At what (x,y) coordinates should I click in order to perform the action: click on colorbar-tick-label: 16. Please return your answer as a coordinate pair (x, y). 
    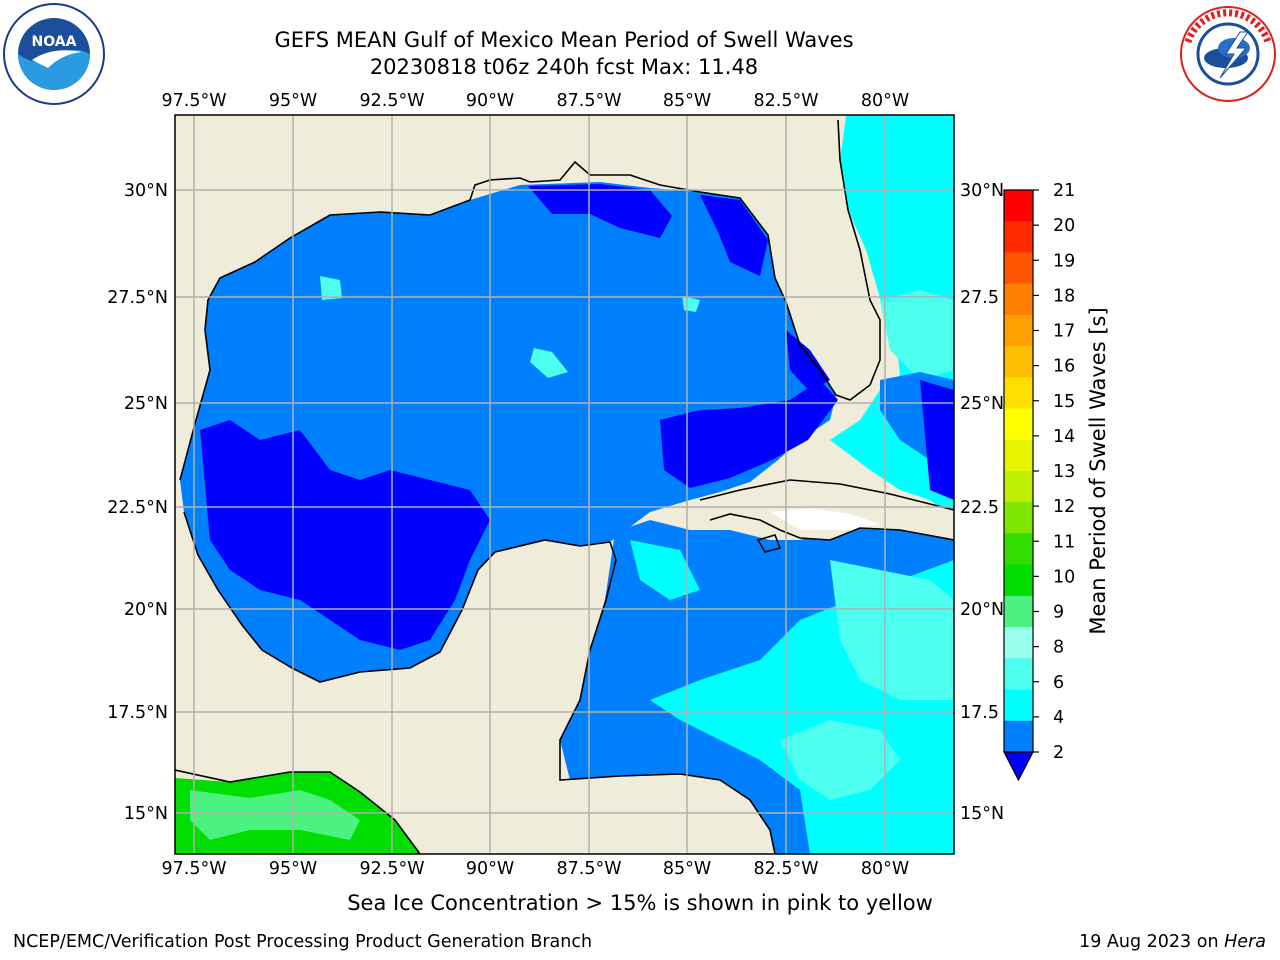
    Looking at the image, I should click on (1064, 367).